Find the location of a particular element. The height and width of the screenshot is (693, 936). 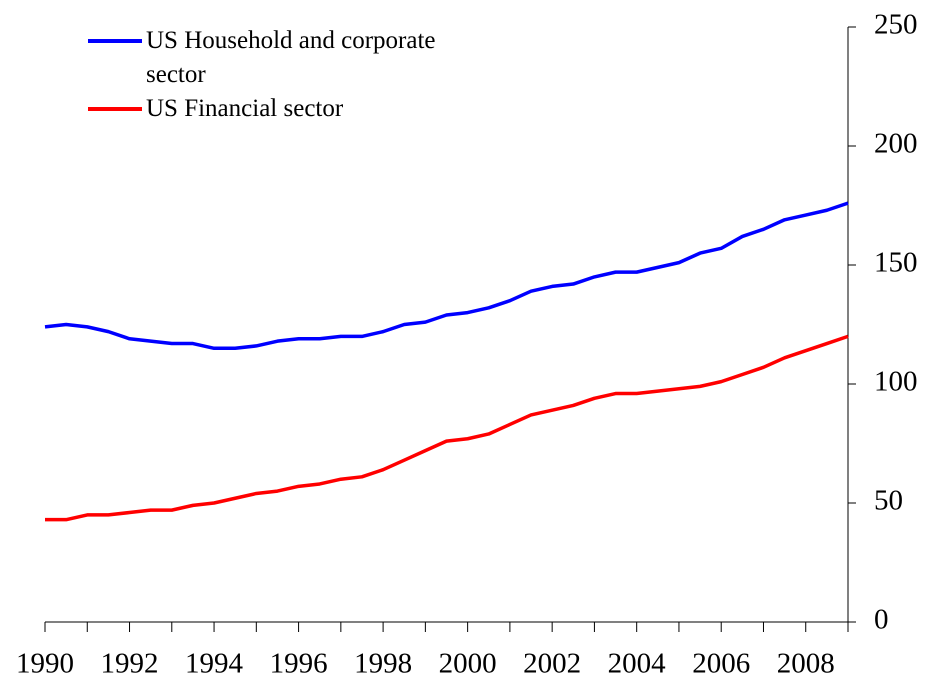

x-tick-label: 1994 is located at coordinates (214, 664).